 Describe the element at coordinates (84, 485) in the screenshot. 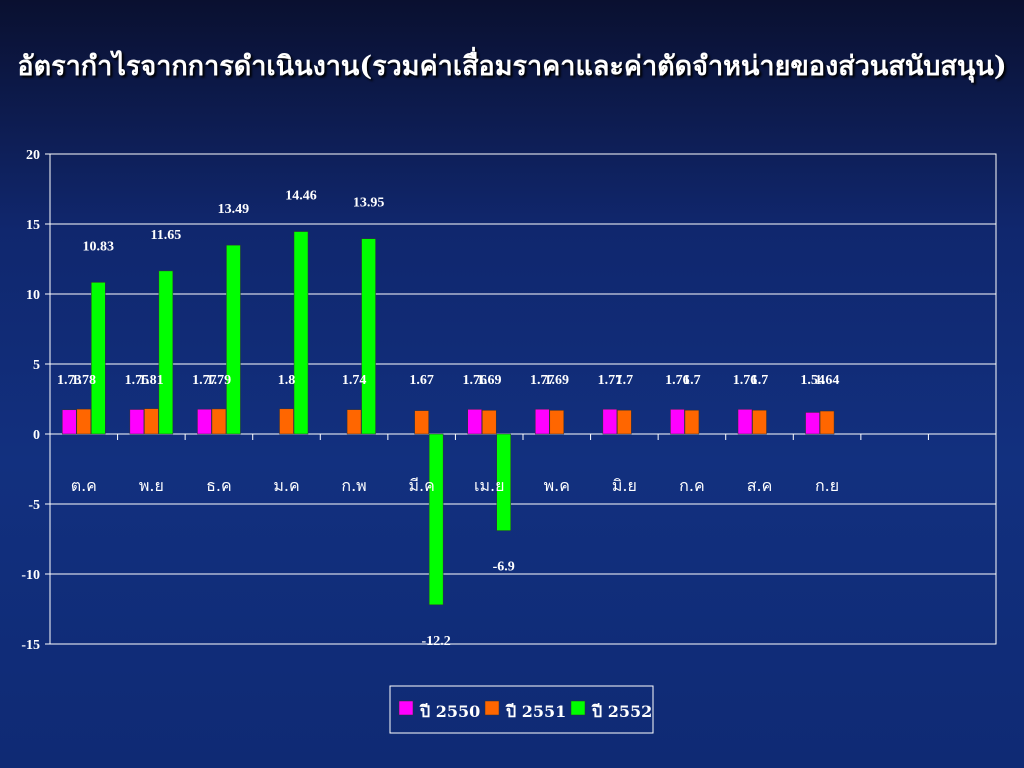

I see `x-tick-label: ต.ค` at that location.